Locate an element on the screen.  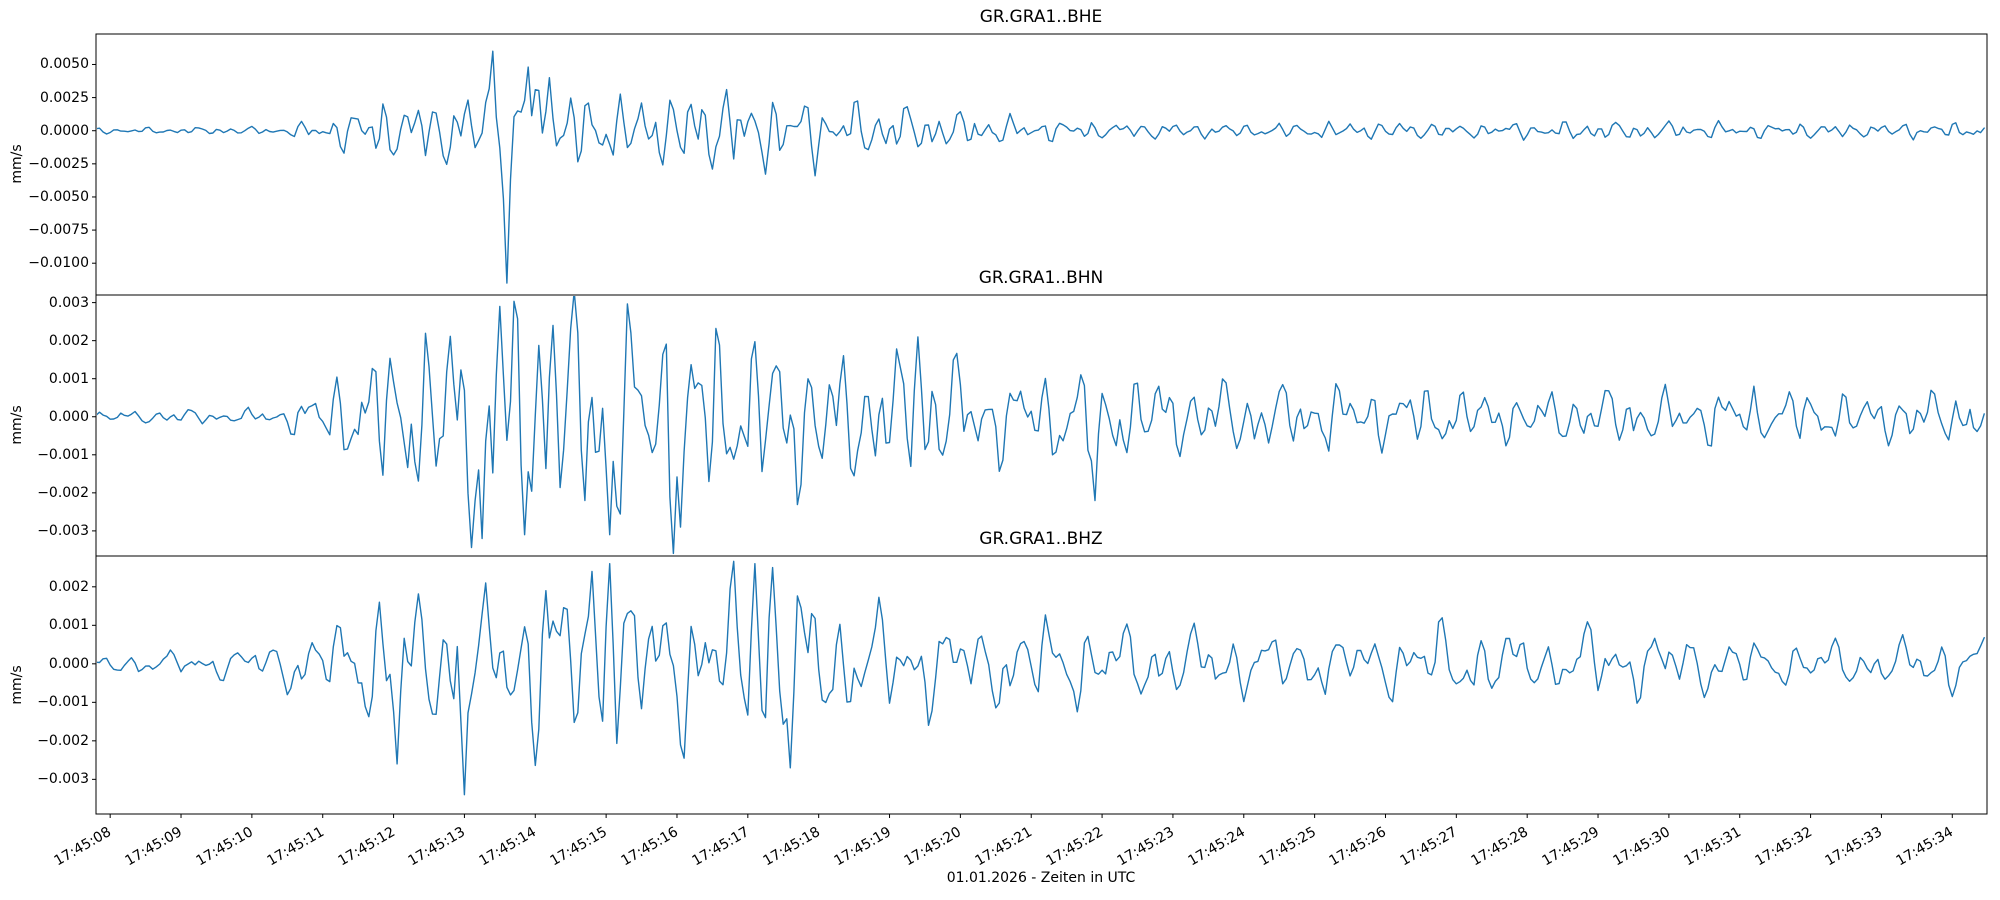
y-tick-label: 0.0050 is located at coordinates (64, 64).